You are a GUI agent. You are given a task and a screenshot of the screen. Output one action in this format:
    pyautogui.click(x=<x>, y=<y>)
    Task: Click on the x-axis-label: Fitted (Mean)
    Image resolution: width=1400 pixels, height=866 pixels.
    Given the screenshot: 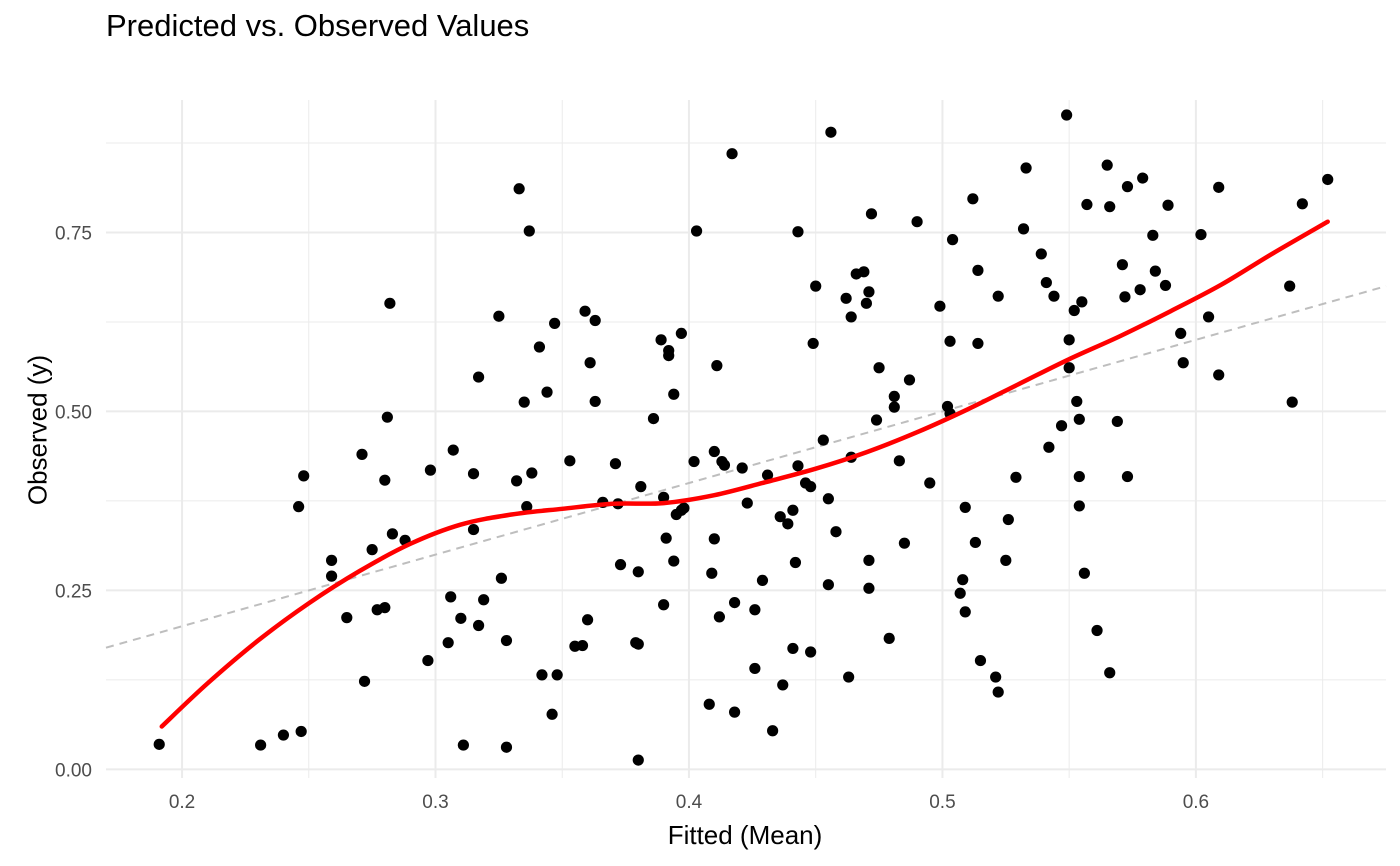 What is the action you would take?
    pyautogui.click(x=745, y=835)
    